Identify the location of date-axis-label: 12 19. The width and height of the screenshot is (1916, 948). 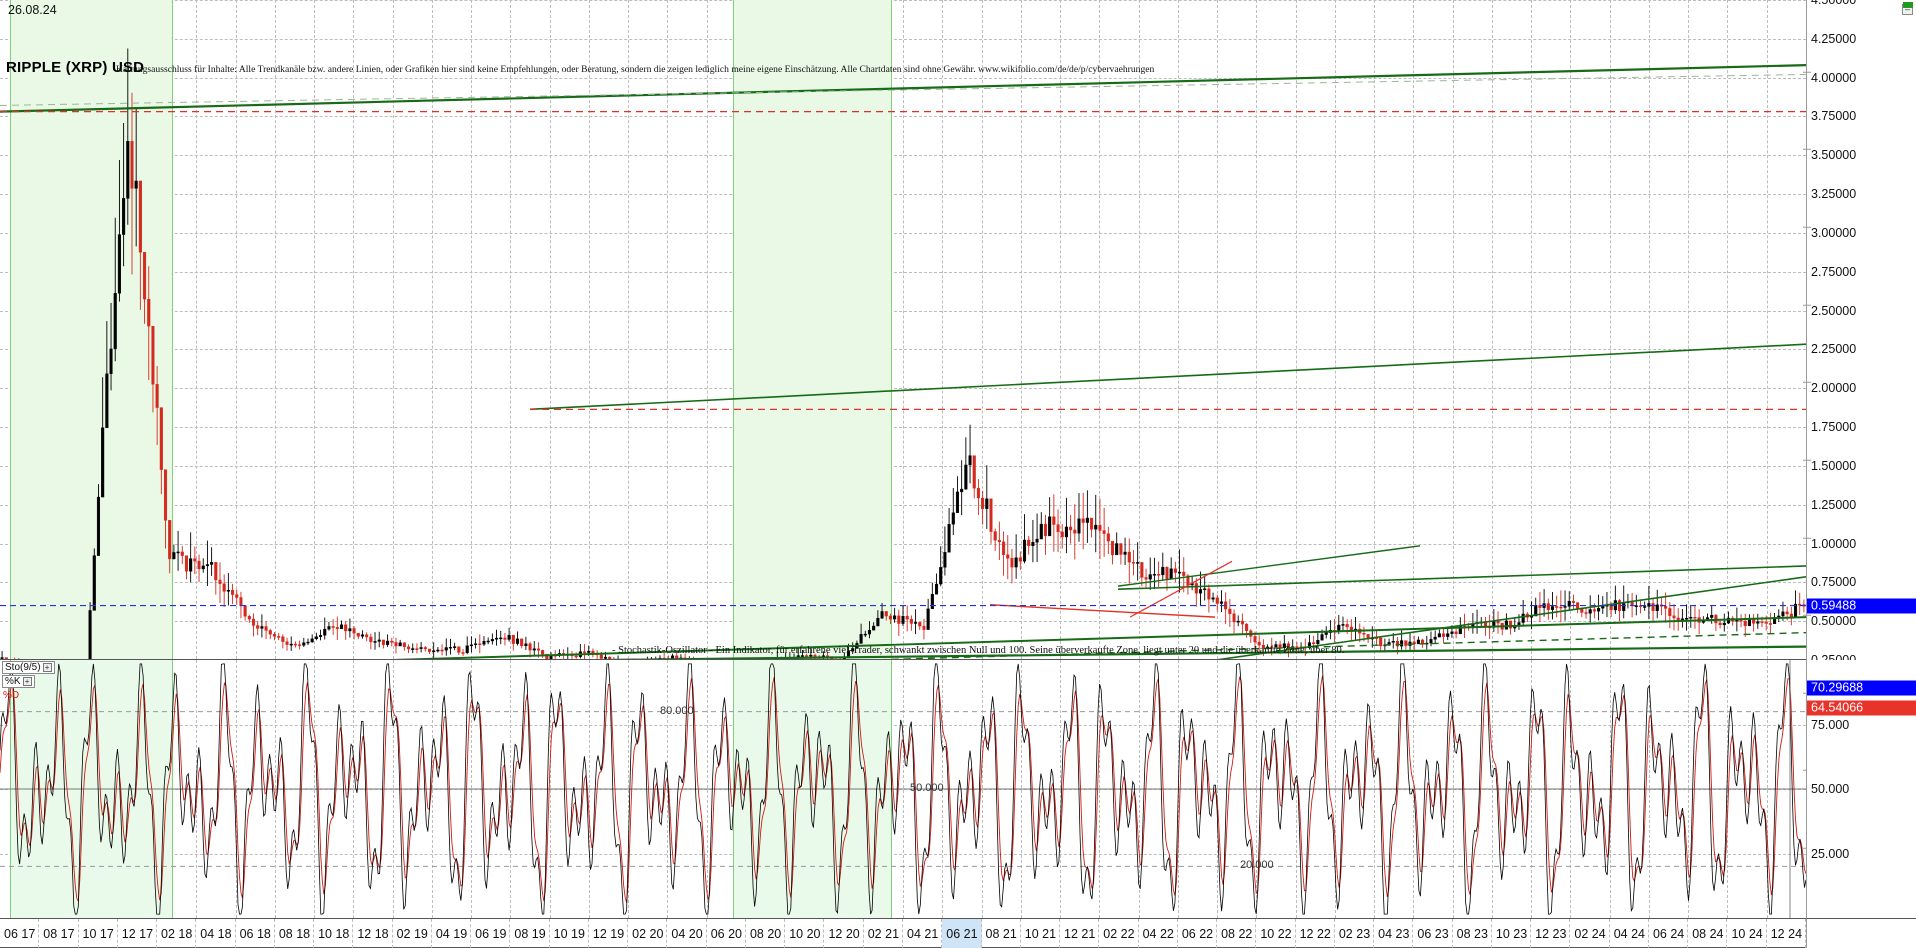
(608, 934).